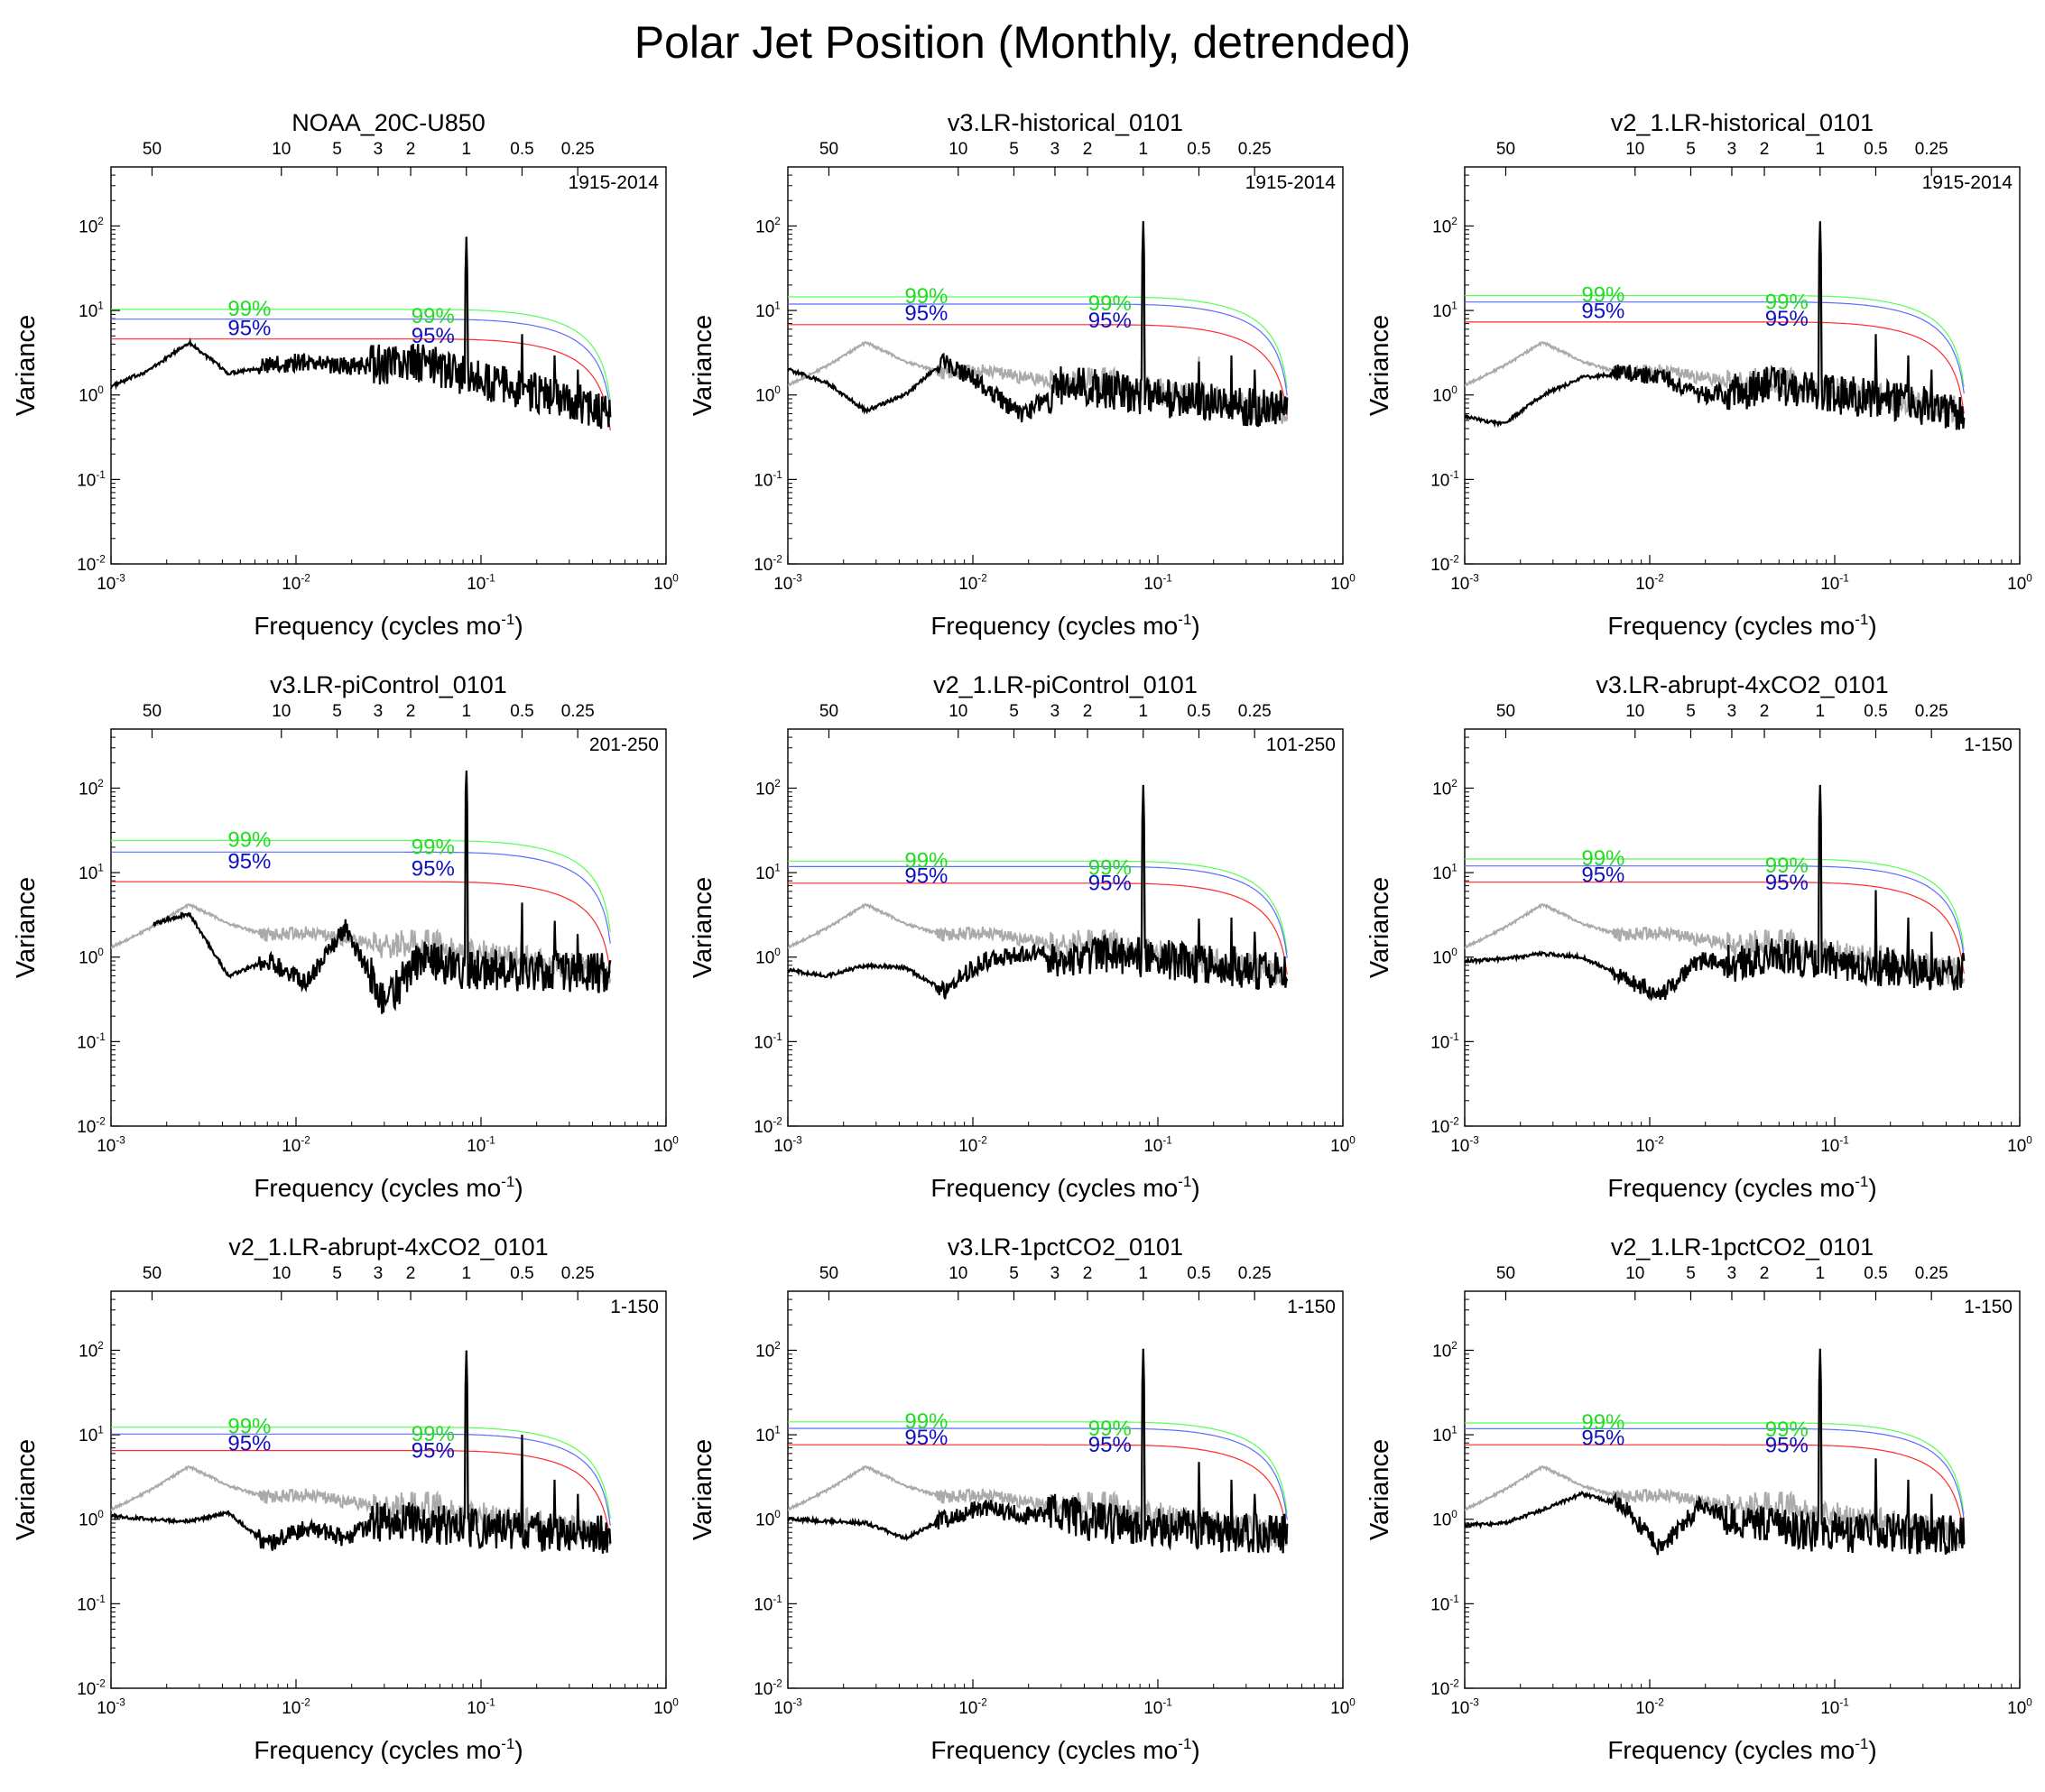  What do you see at coordinates (1157, 1707) in the screenshot?
I see `x-tick-label: 10⁻¹` at bounding box center [1157, 1707].